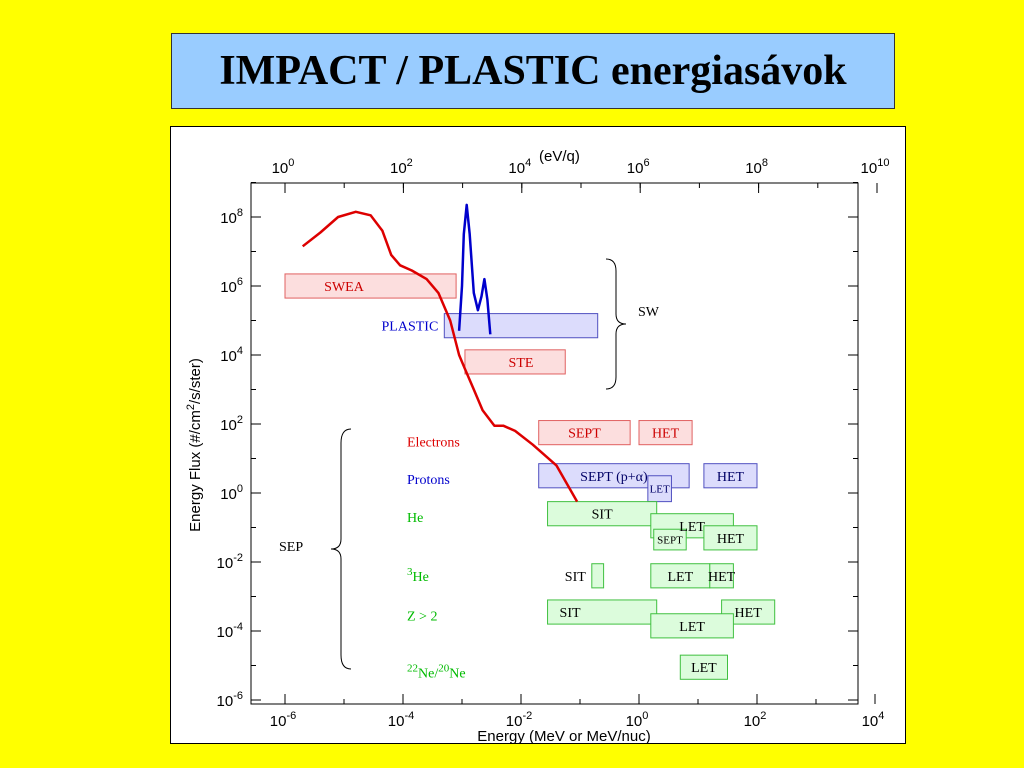  What do you see at coordinates (755, 720) in the screenshot?
I see `x-tick-label: 10²` at bounding box center [755, 720].